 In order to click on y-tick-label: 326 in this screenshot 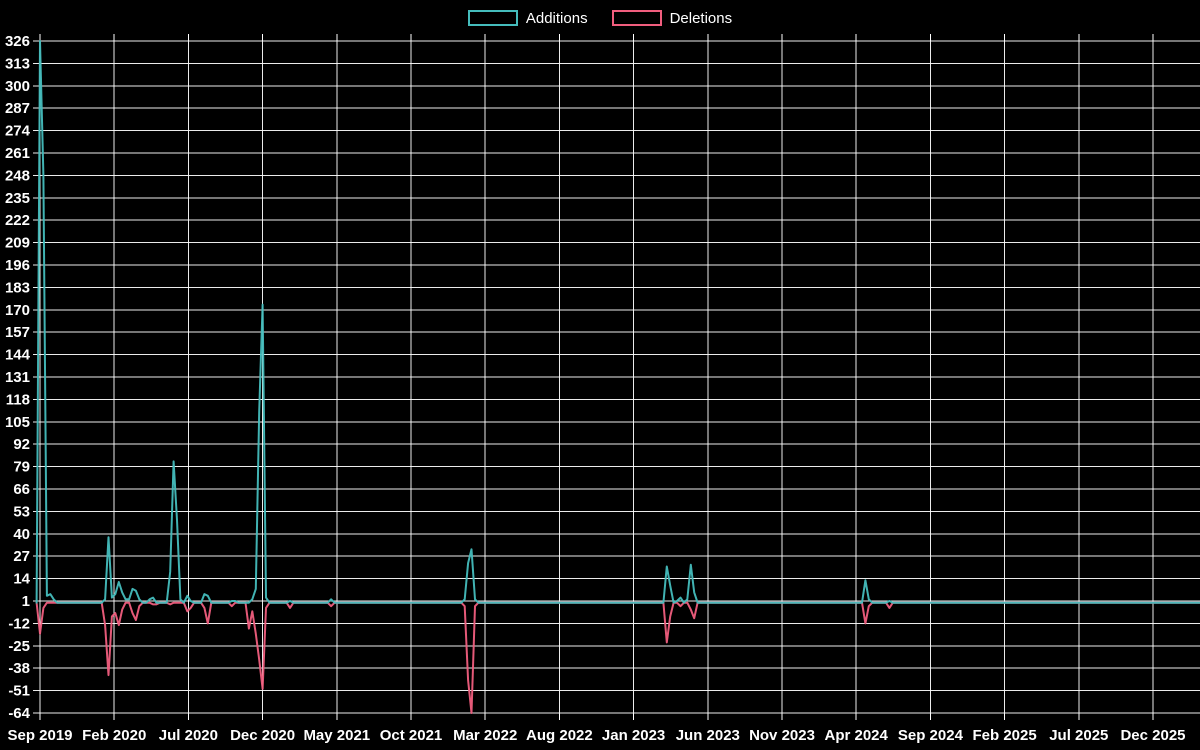, I will do `click(17, 41)`.